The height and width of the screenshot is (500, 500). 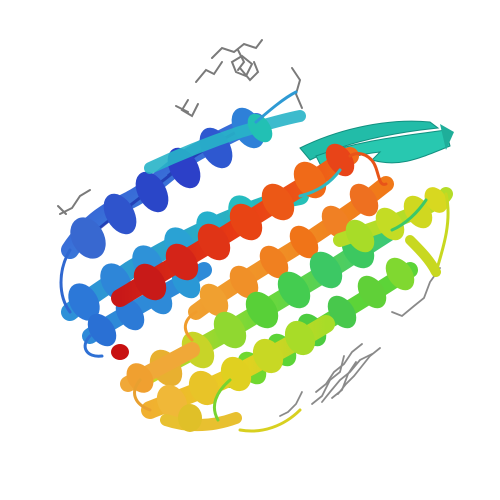 What do you see at coordinates (181, 387) in the screenshot?
I see `helix-orange-lower` at bounding box center [181, 387].